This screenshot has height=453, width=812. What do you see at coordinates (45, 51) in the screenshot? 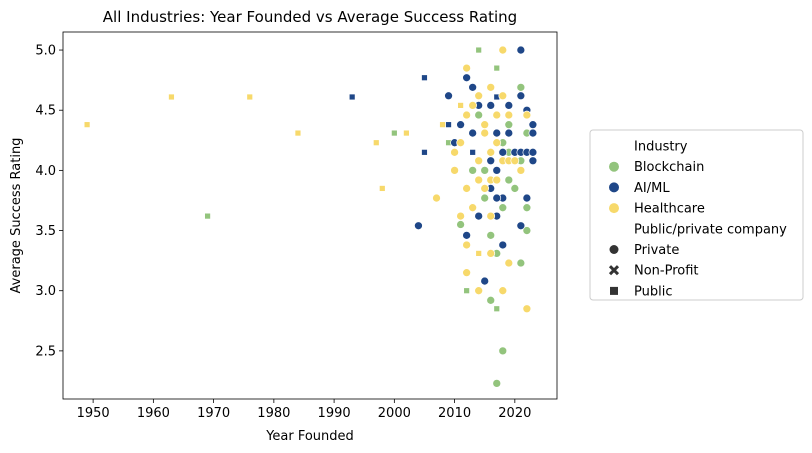
I see `y-tick-label: 5.0` at bounding box center [45, 51].